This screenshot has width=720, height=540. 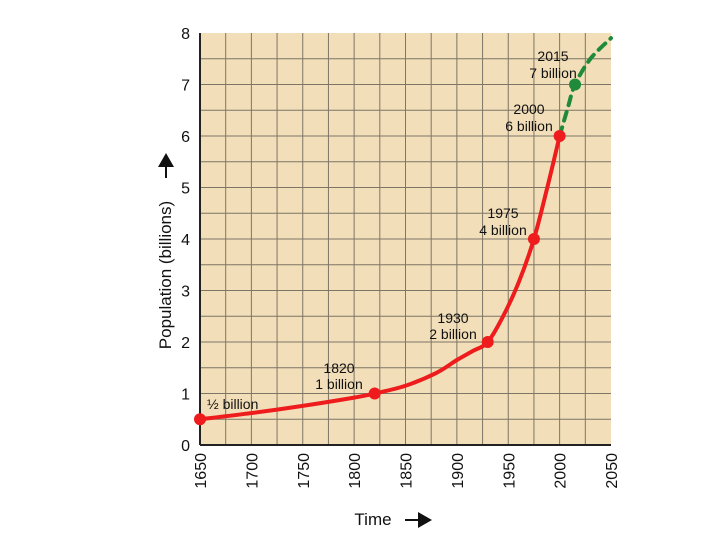 What do you see at coordinates (232, 404) in the screenshot?
I see `annotation-value-1650: ½ billion` at bounding box center [232, 404].